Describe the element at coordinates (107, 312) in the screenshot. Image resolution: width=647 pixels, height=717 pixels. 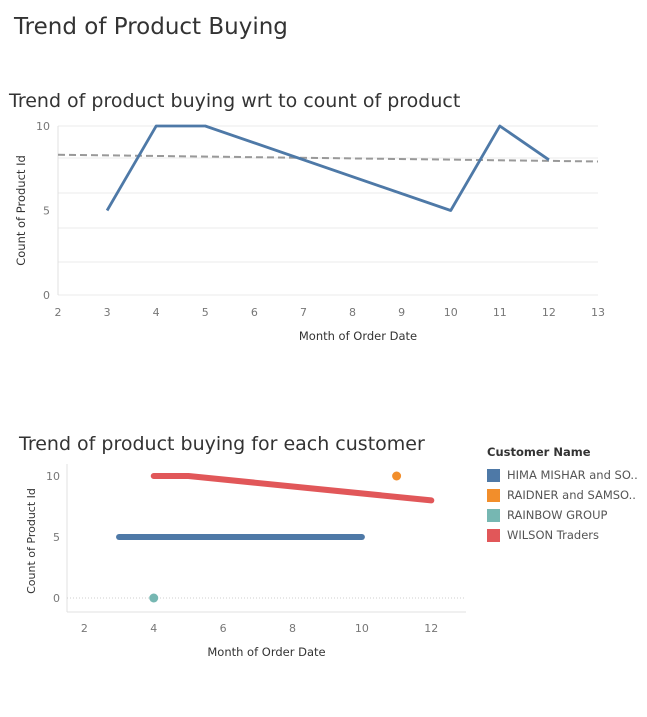
I see `x-tick-label: 3` at that location.